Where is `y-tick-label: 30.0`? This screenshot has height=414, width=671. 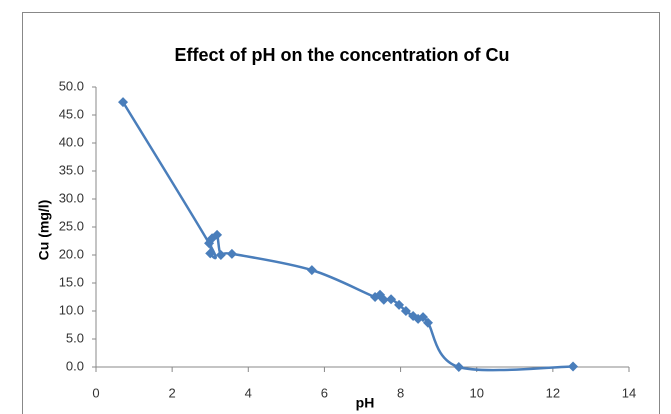 y-tick-label: 30.0 is located at coordinates (71, 197).